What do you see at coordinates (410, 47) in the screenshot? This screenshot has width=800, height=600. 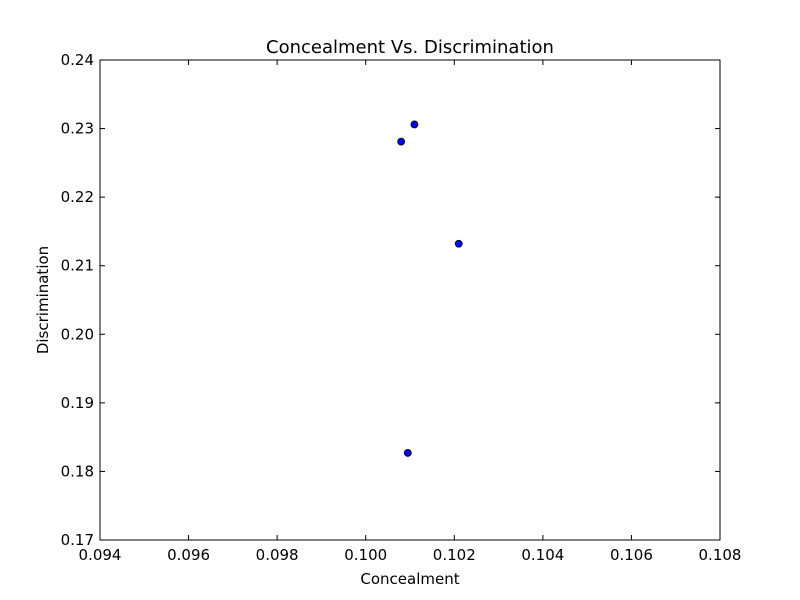 I see `chart-title: Concealment Vs. Discrimination` at bounding box center [410, 47].